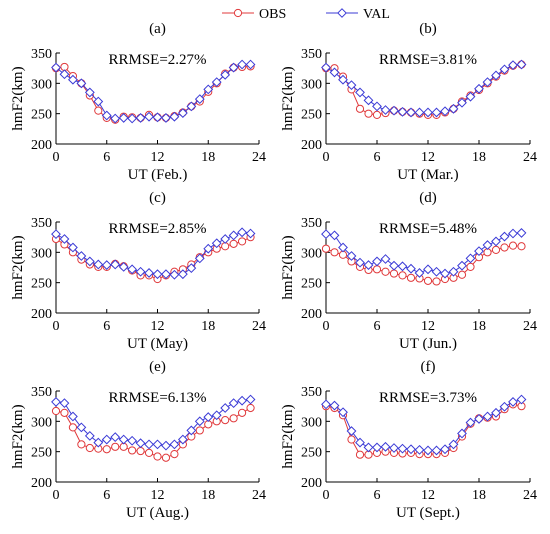 This screenshot has height=534, width=550. What do you see at coordinates (272, 14) in the screenshot?
I see `legend-label: OBS` at bounding box center [272, 14].